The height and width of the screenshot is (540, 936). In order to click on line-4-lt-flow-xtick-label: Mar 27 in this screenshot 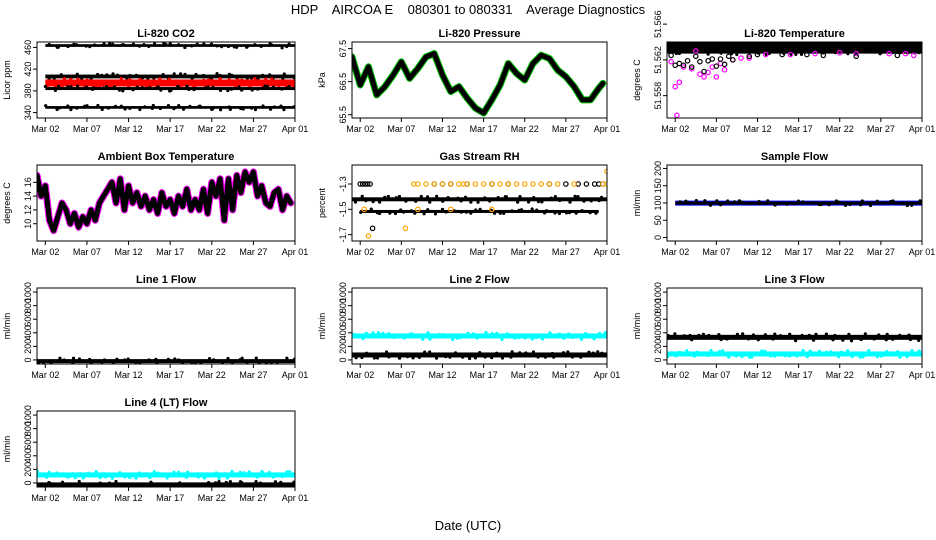, I will do `click(253, 498)`.